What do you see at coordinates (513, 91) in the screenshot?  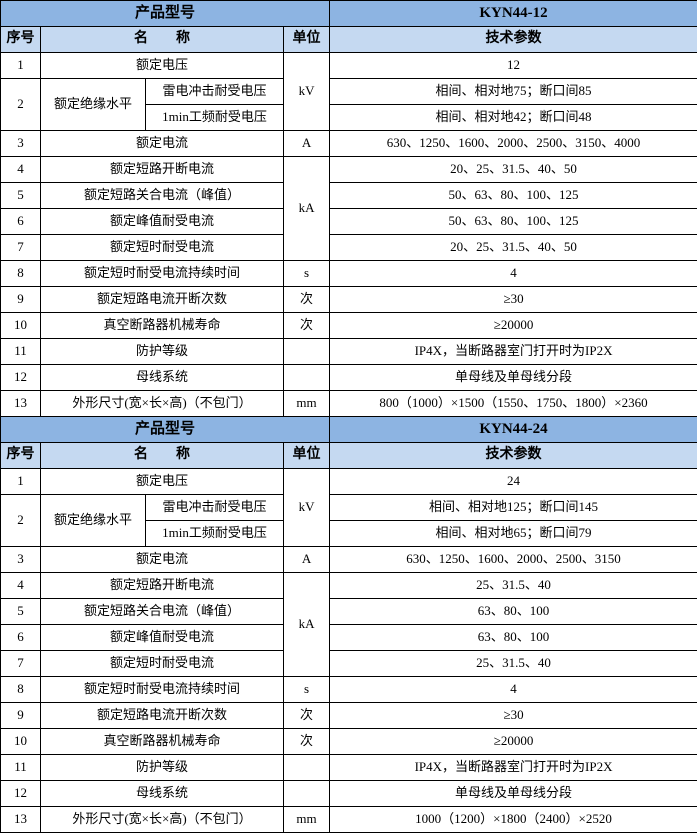 I see `param-value: 相间、相对地75；断口间85` at bounding box center [513, 91].